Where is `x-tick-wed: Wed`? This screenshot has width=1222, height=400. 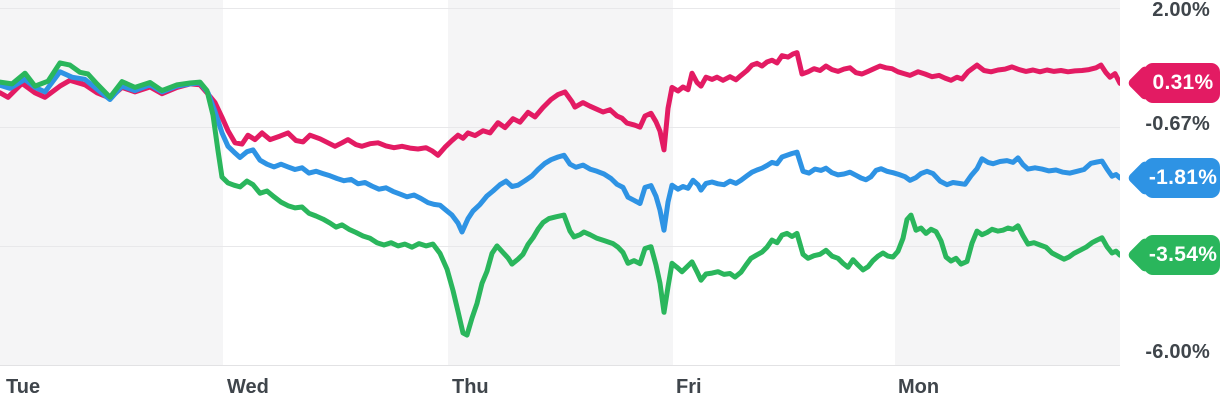 x-tick-wed: Wed is located at coordinates (248, 387).